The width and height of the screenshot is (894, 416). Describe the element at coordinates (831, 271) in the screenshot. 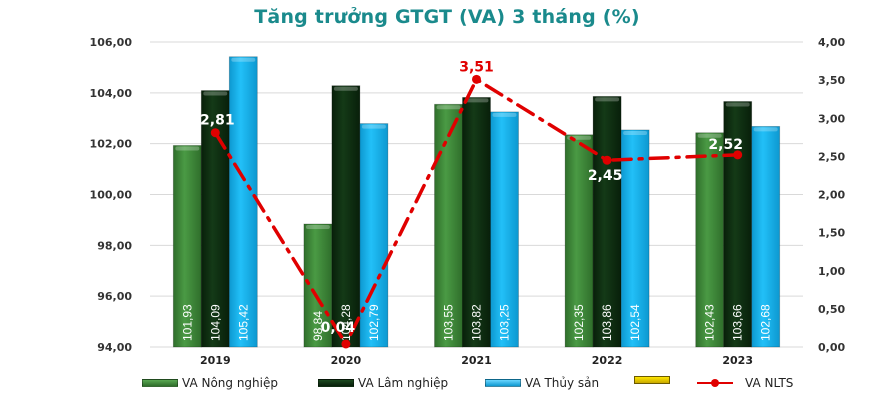

I see `right-axis-tick: 1,00` at that location.